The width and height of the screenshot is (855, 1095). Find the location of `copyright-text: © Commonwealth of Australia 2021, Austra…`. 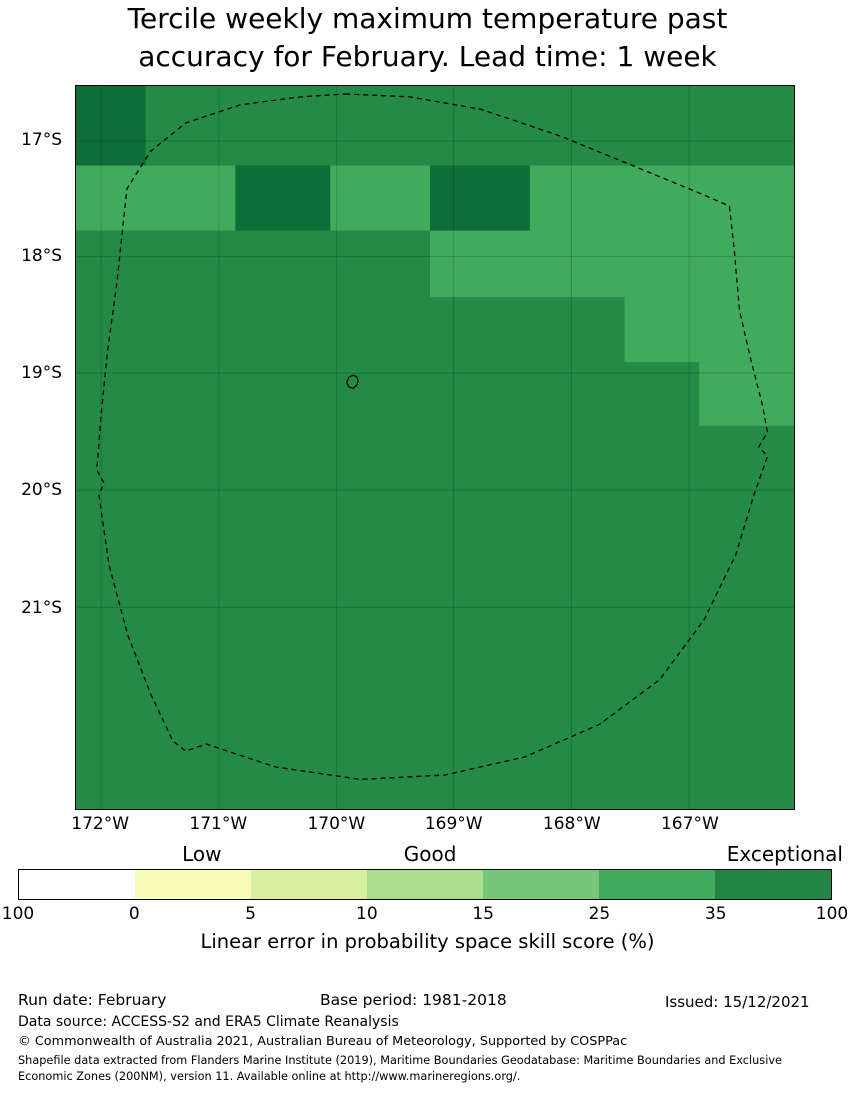

copyright-text: © Commonwealth of Australia 2021, Austra… is located at coordinates (323, 1041).